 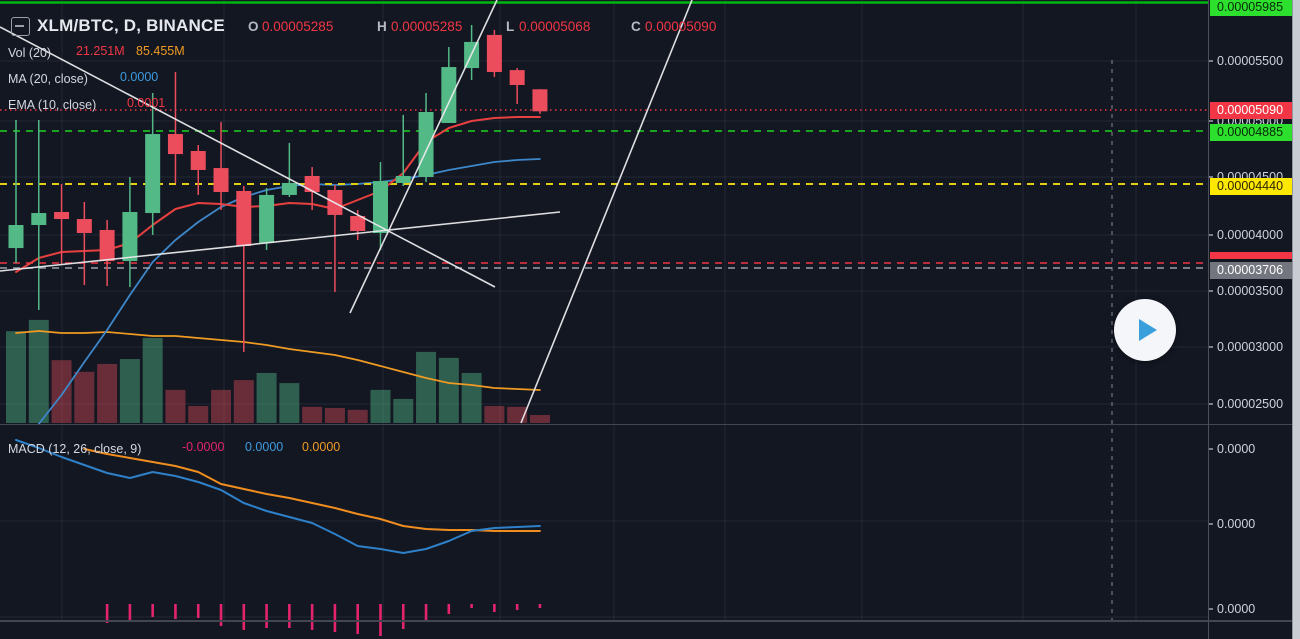 I want to click on macd-line, so click(x=278, y=496).